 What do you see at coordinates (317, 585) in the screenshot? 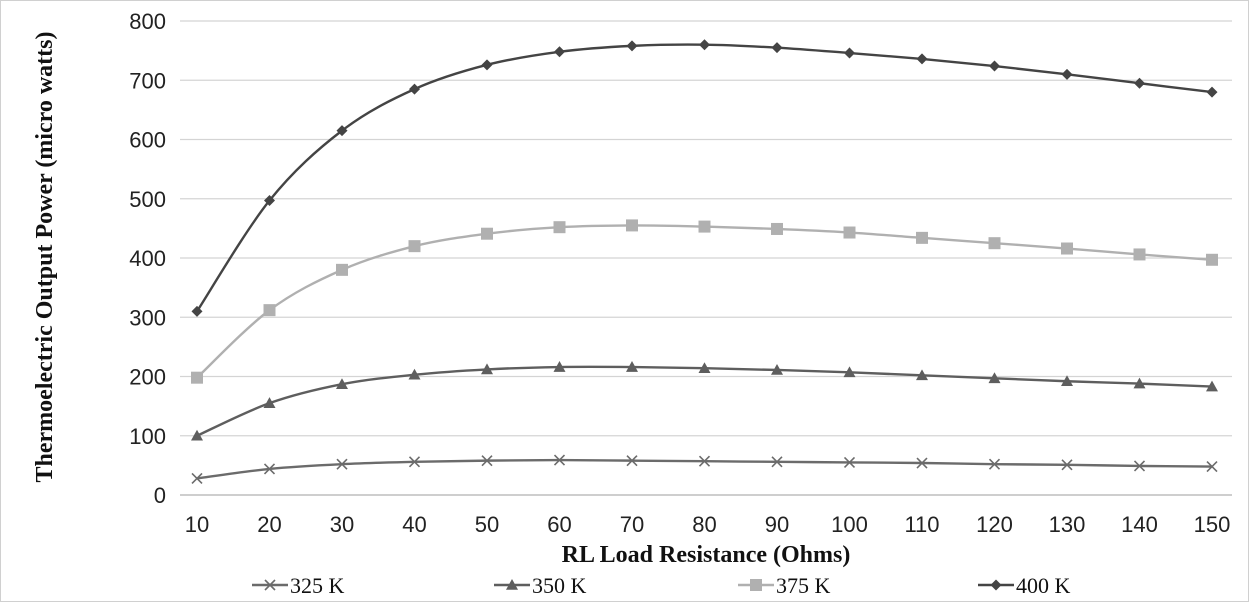
I see `legend-label: 325 K` at bounding box center [317, 585].